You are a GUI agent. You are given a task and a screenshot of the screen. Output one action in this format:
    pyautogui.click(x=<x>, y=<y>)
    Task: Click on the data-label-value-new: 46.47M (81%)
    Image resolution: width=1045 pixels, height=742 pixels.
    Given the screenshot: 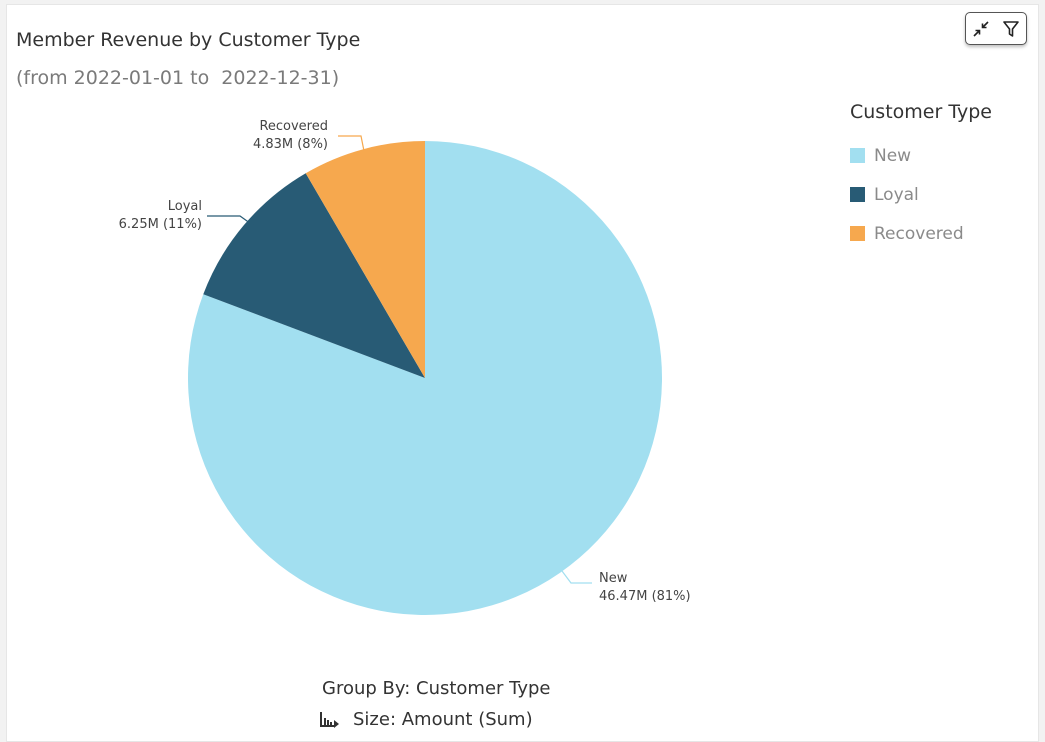 What is the action you would take?
    pyautogui.click(x=645, y=596)
    